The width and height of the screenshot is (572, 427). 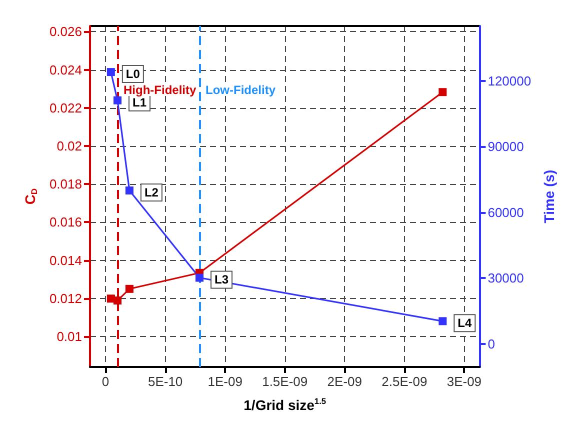 What do you see at coordinates (165, 381) in the screenshot?
I see `x-tick-label: 5E-10` at bounding box center [165, 381].